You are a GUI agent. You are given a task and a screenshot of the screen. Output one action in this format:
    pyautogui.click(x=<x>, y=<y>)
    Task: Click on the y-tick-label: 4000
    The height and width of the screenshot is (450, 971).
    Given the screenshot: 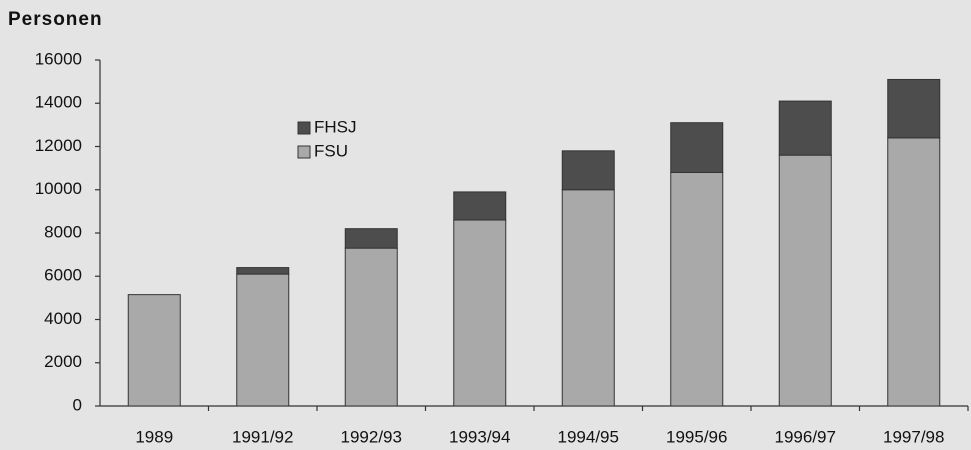 What is the action you would take?
    pyautogui.click(x=63, y=318)
    